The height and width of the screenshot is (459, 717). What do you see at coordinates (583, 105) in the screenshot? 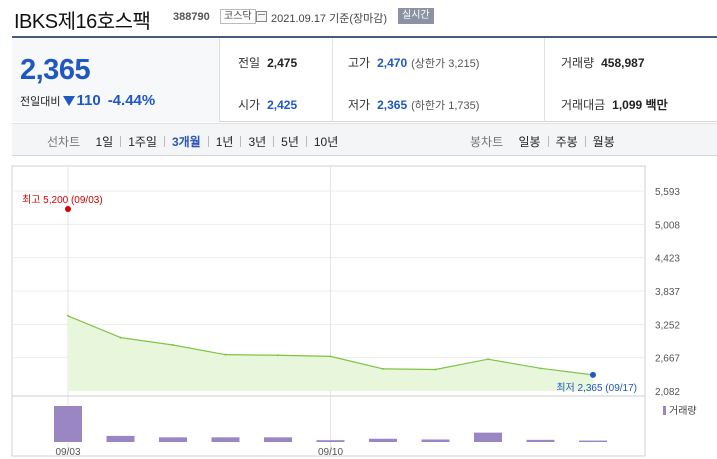
I see `stat-label: 거래대금` at bounding box center [583, 105].